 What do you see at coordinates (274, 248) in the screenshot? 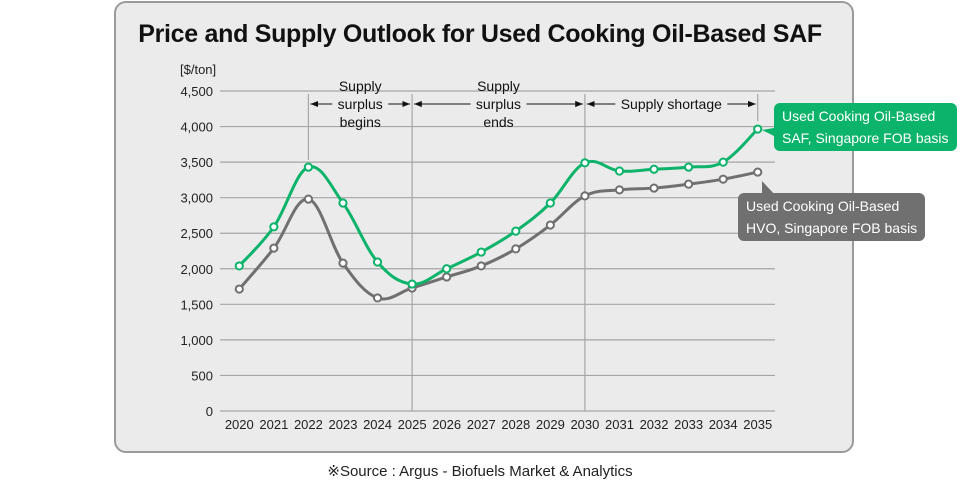
I see `data-point-hvo-2021` at bounding box center [274, 248].